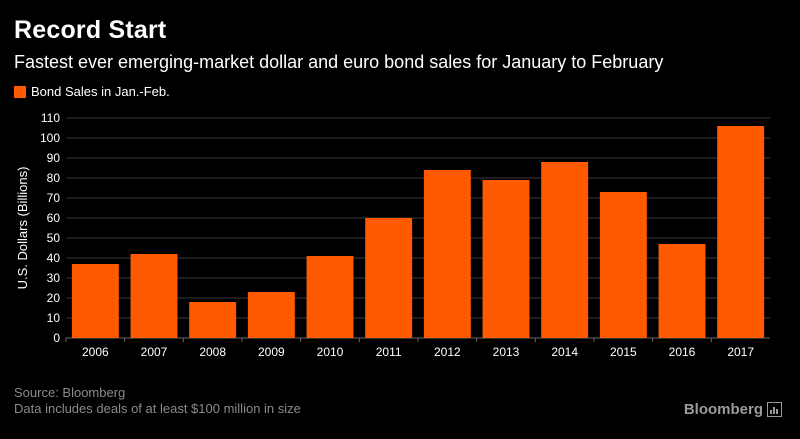 The image size is (800, 439). I want to click on bar-2013, so click(506, 259).